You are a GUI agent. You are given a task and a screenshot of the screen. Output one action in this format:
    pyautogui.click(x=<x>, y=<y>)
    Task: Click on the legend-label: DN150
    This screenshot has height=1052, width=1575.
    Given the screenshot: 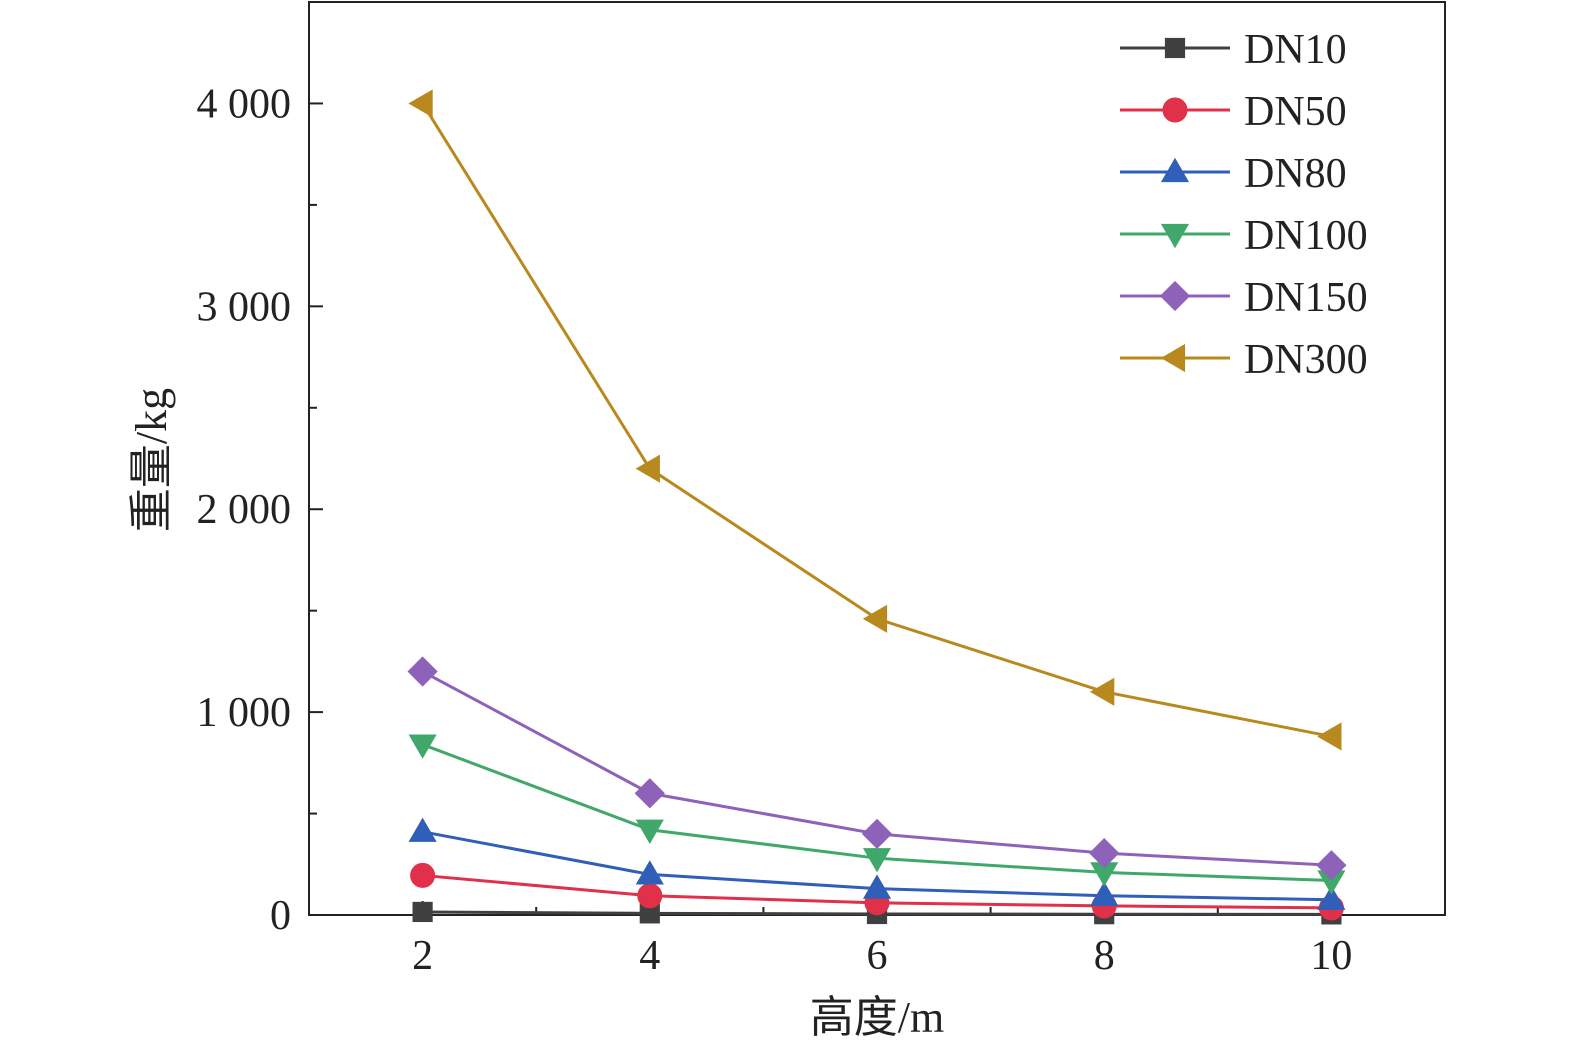 What is the action you would take?
    pyautogui.click(x=1306, y=298)
    